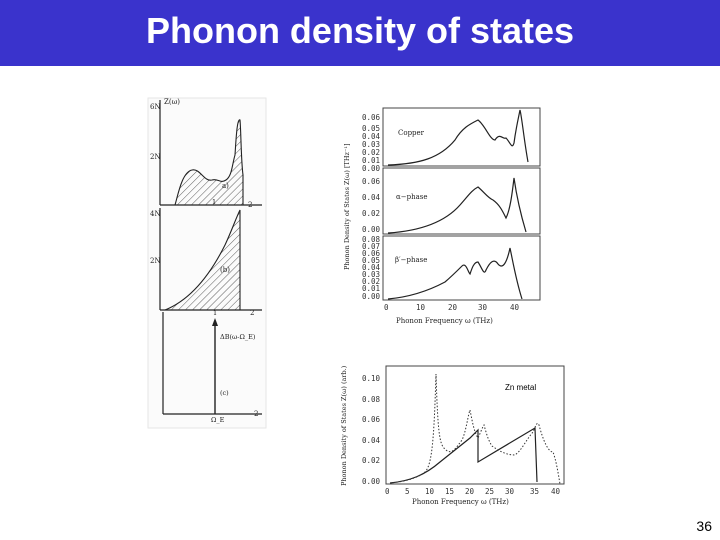  I want to click on beta-y-tick-5: 0.03, so click(371, 274).